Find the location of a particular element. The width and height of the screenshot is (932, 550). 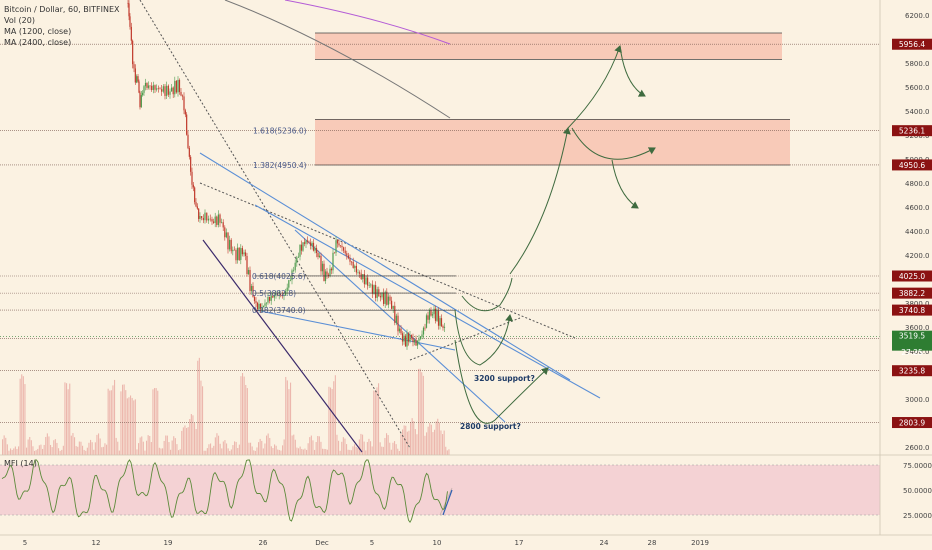

fib-label: 1.618(5236.0) is located at coordinates (280, 131).